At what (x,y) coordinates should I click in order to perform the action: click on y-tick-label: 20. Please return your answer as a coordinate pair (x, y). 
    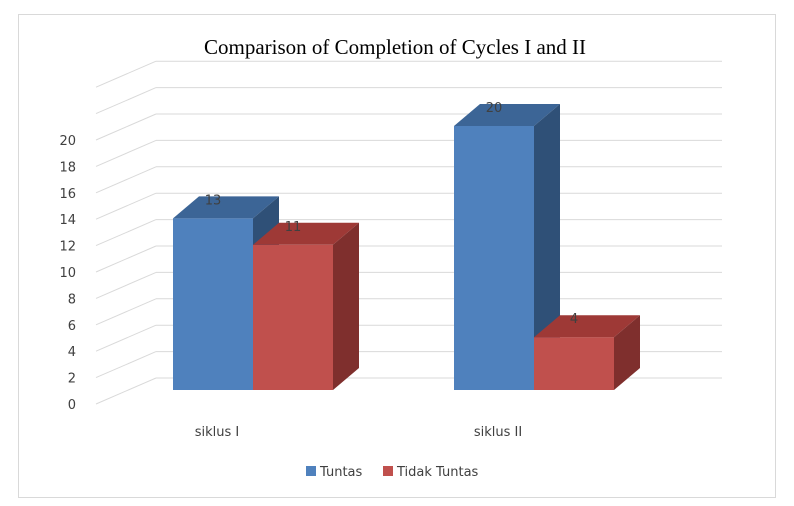
    Looking at the image, I should click on (67, 141).